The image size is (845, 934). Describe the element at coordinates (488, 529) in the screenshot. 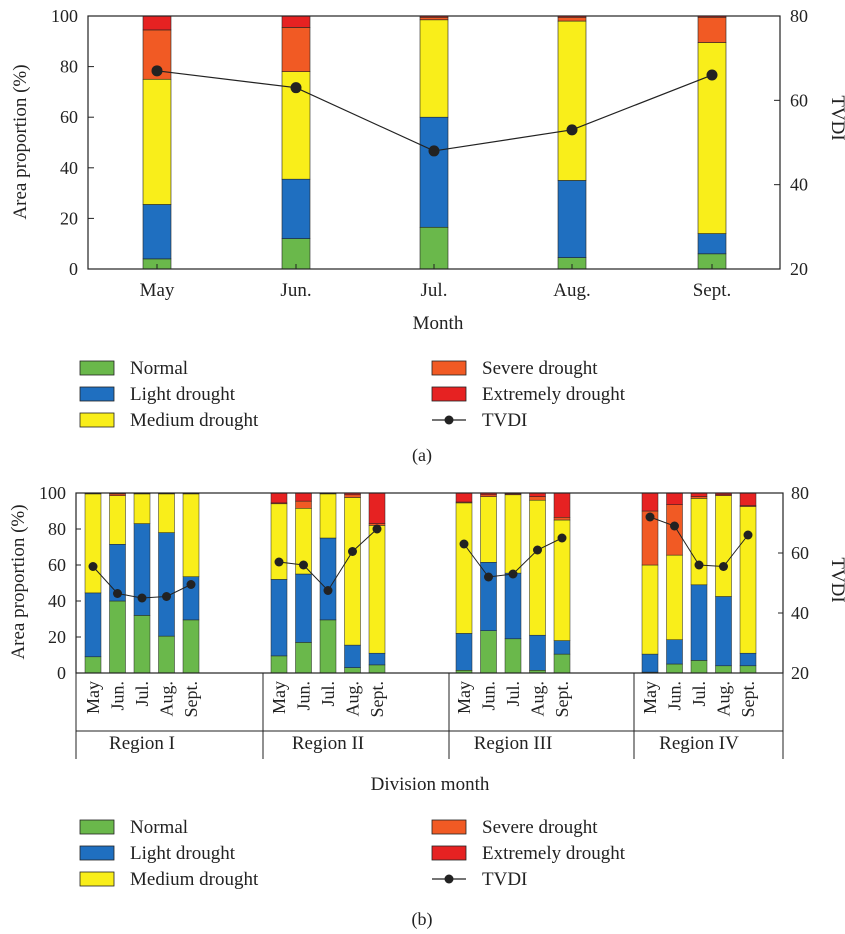

I see `bar-segment-medium-drought-region-iii-jun` at that location.